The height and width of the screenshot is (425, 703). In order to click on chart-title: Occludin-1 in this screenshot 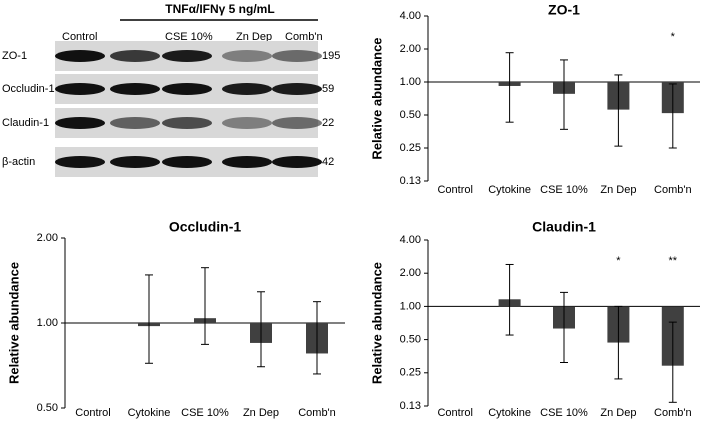, I will do `click(205, 227)`.